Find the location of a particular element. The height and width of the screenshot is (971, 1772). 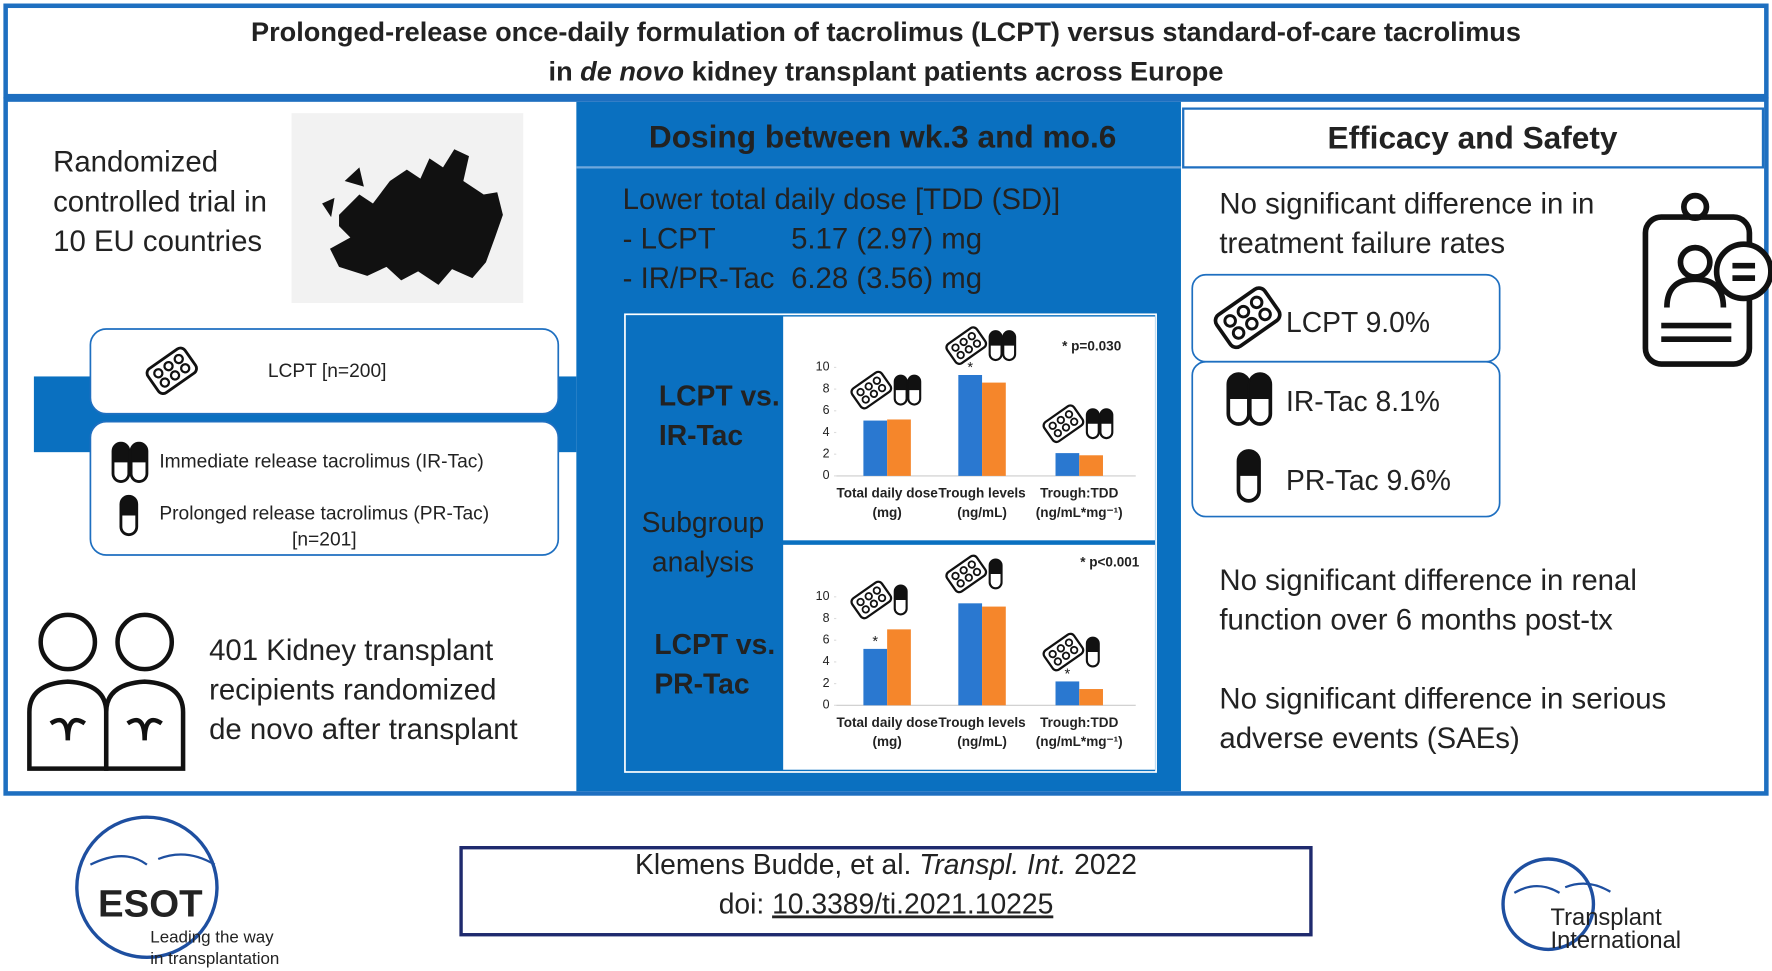

patients-icon is located at coordinates (106, 691).